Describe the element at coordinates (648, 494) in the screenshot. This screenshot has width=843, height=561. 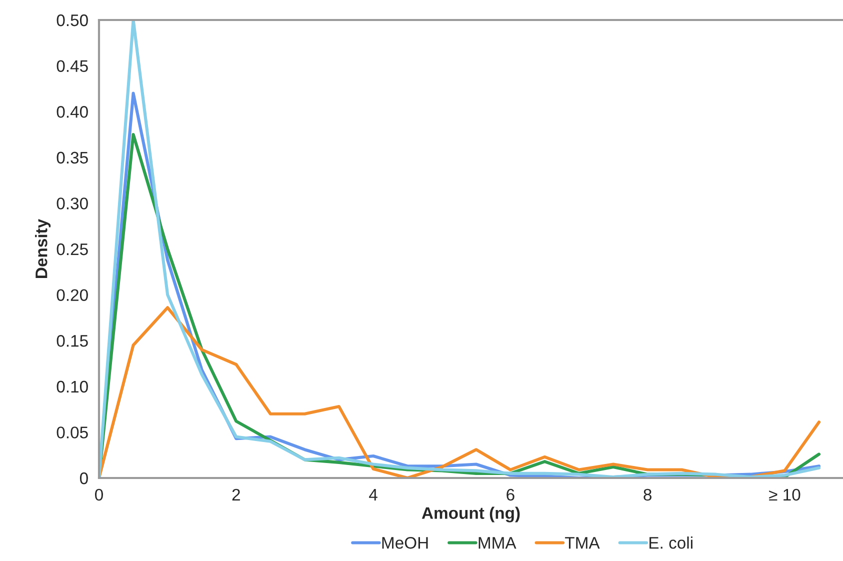
I see `x-tick-label: 8` at that location.